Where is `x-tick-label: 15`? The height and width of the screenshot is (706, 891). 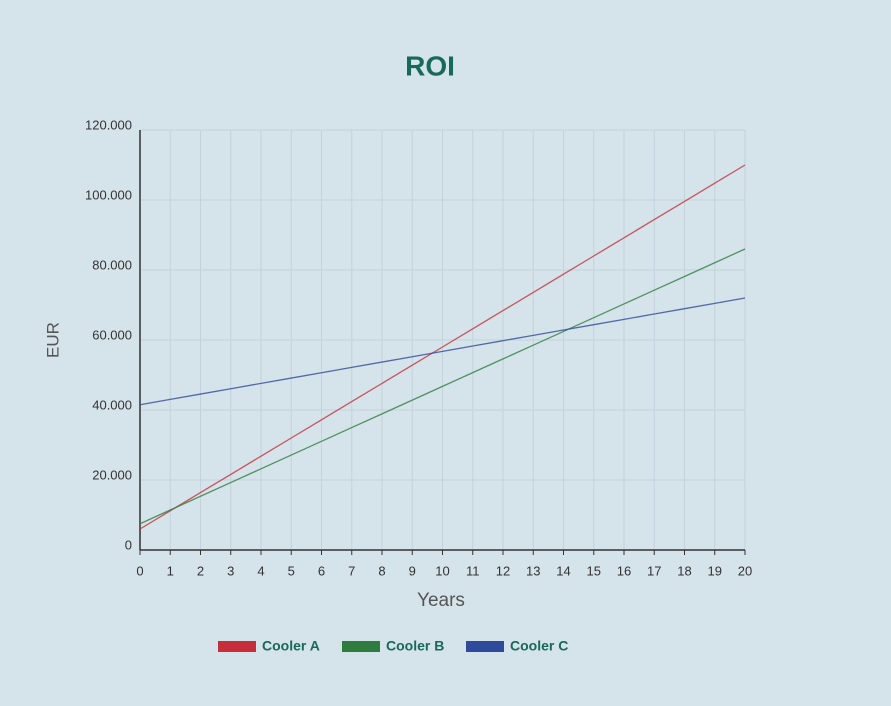
x-tick-label: 15 is located at coordinates (594, 570).